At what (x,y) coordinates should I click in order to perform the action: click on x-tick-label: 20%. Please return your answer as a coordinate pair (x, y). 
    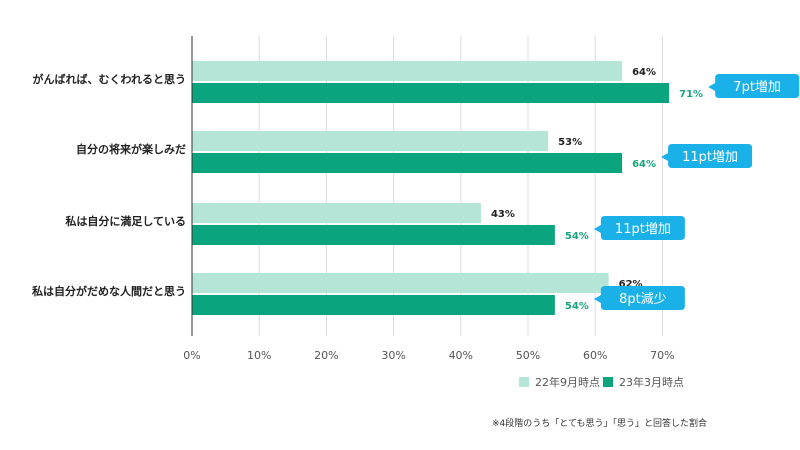
    Looking at the image, I should click on (326, 355).